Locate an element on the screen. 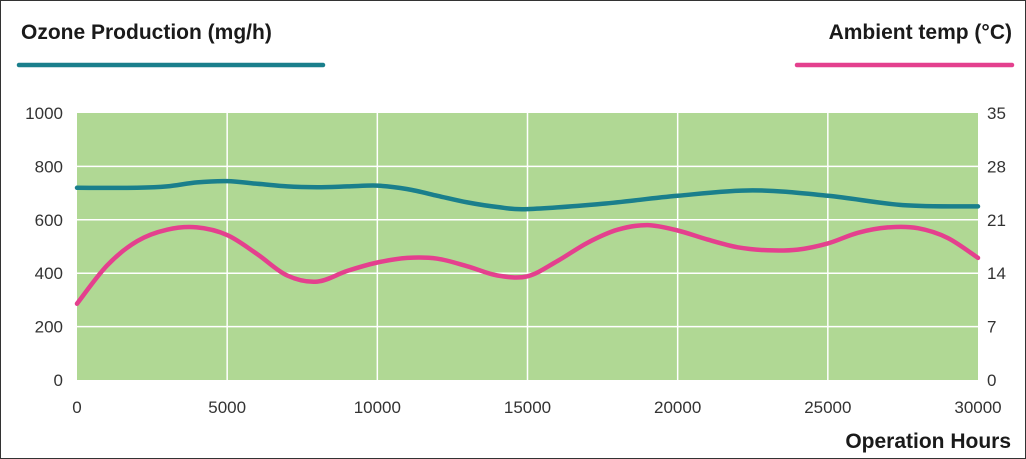 The height and width of the screenshot is (459, 1026). x-tick-label: 10000 is located at coordinates (377, 407).